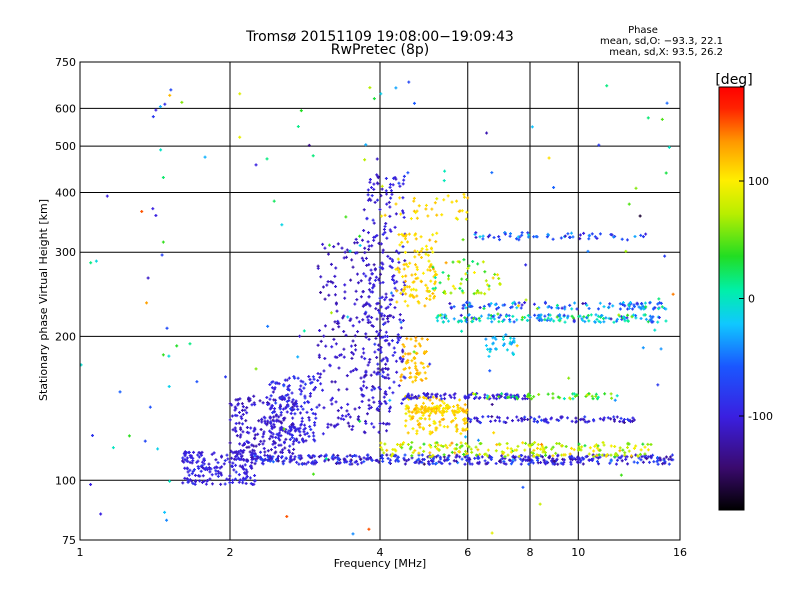 The width and height of the screenshot is (800, 600). Describe the element at coordinates (380, 50) in the screenshot. I see `chart-subtitle: RwPretec (8p)` at that location.